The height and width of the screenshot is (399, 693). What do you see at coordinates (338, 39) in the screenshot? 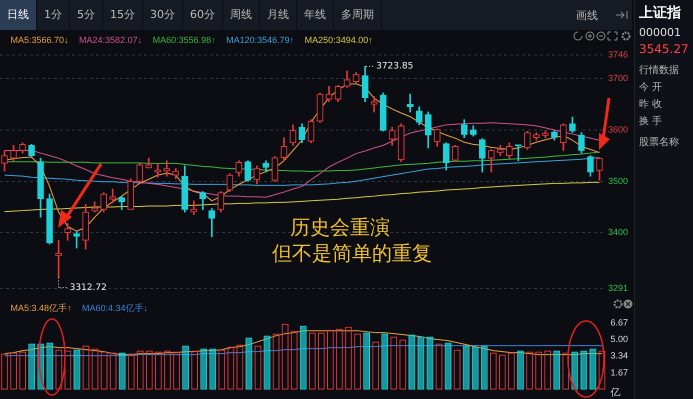
I see `text: MA250:3494.00↑` at bounding box center [338, 39].